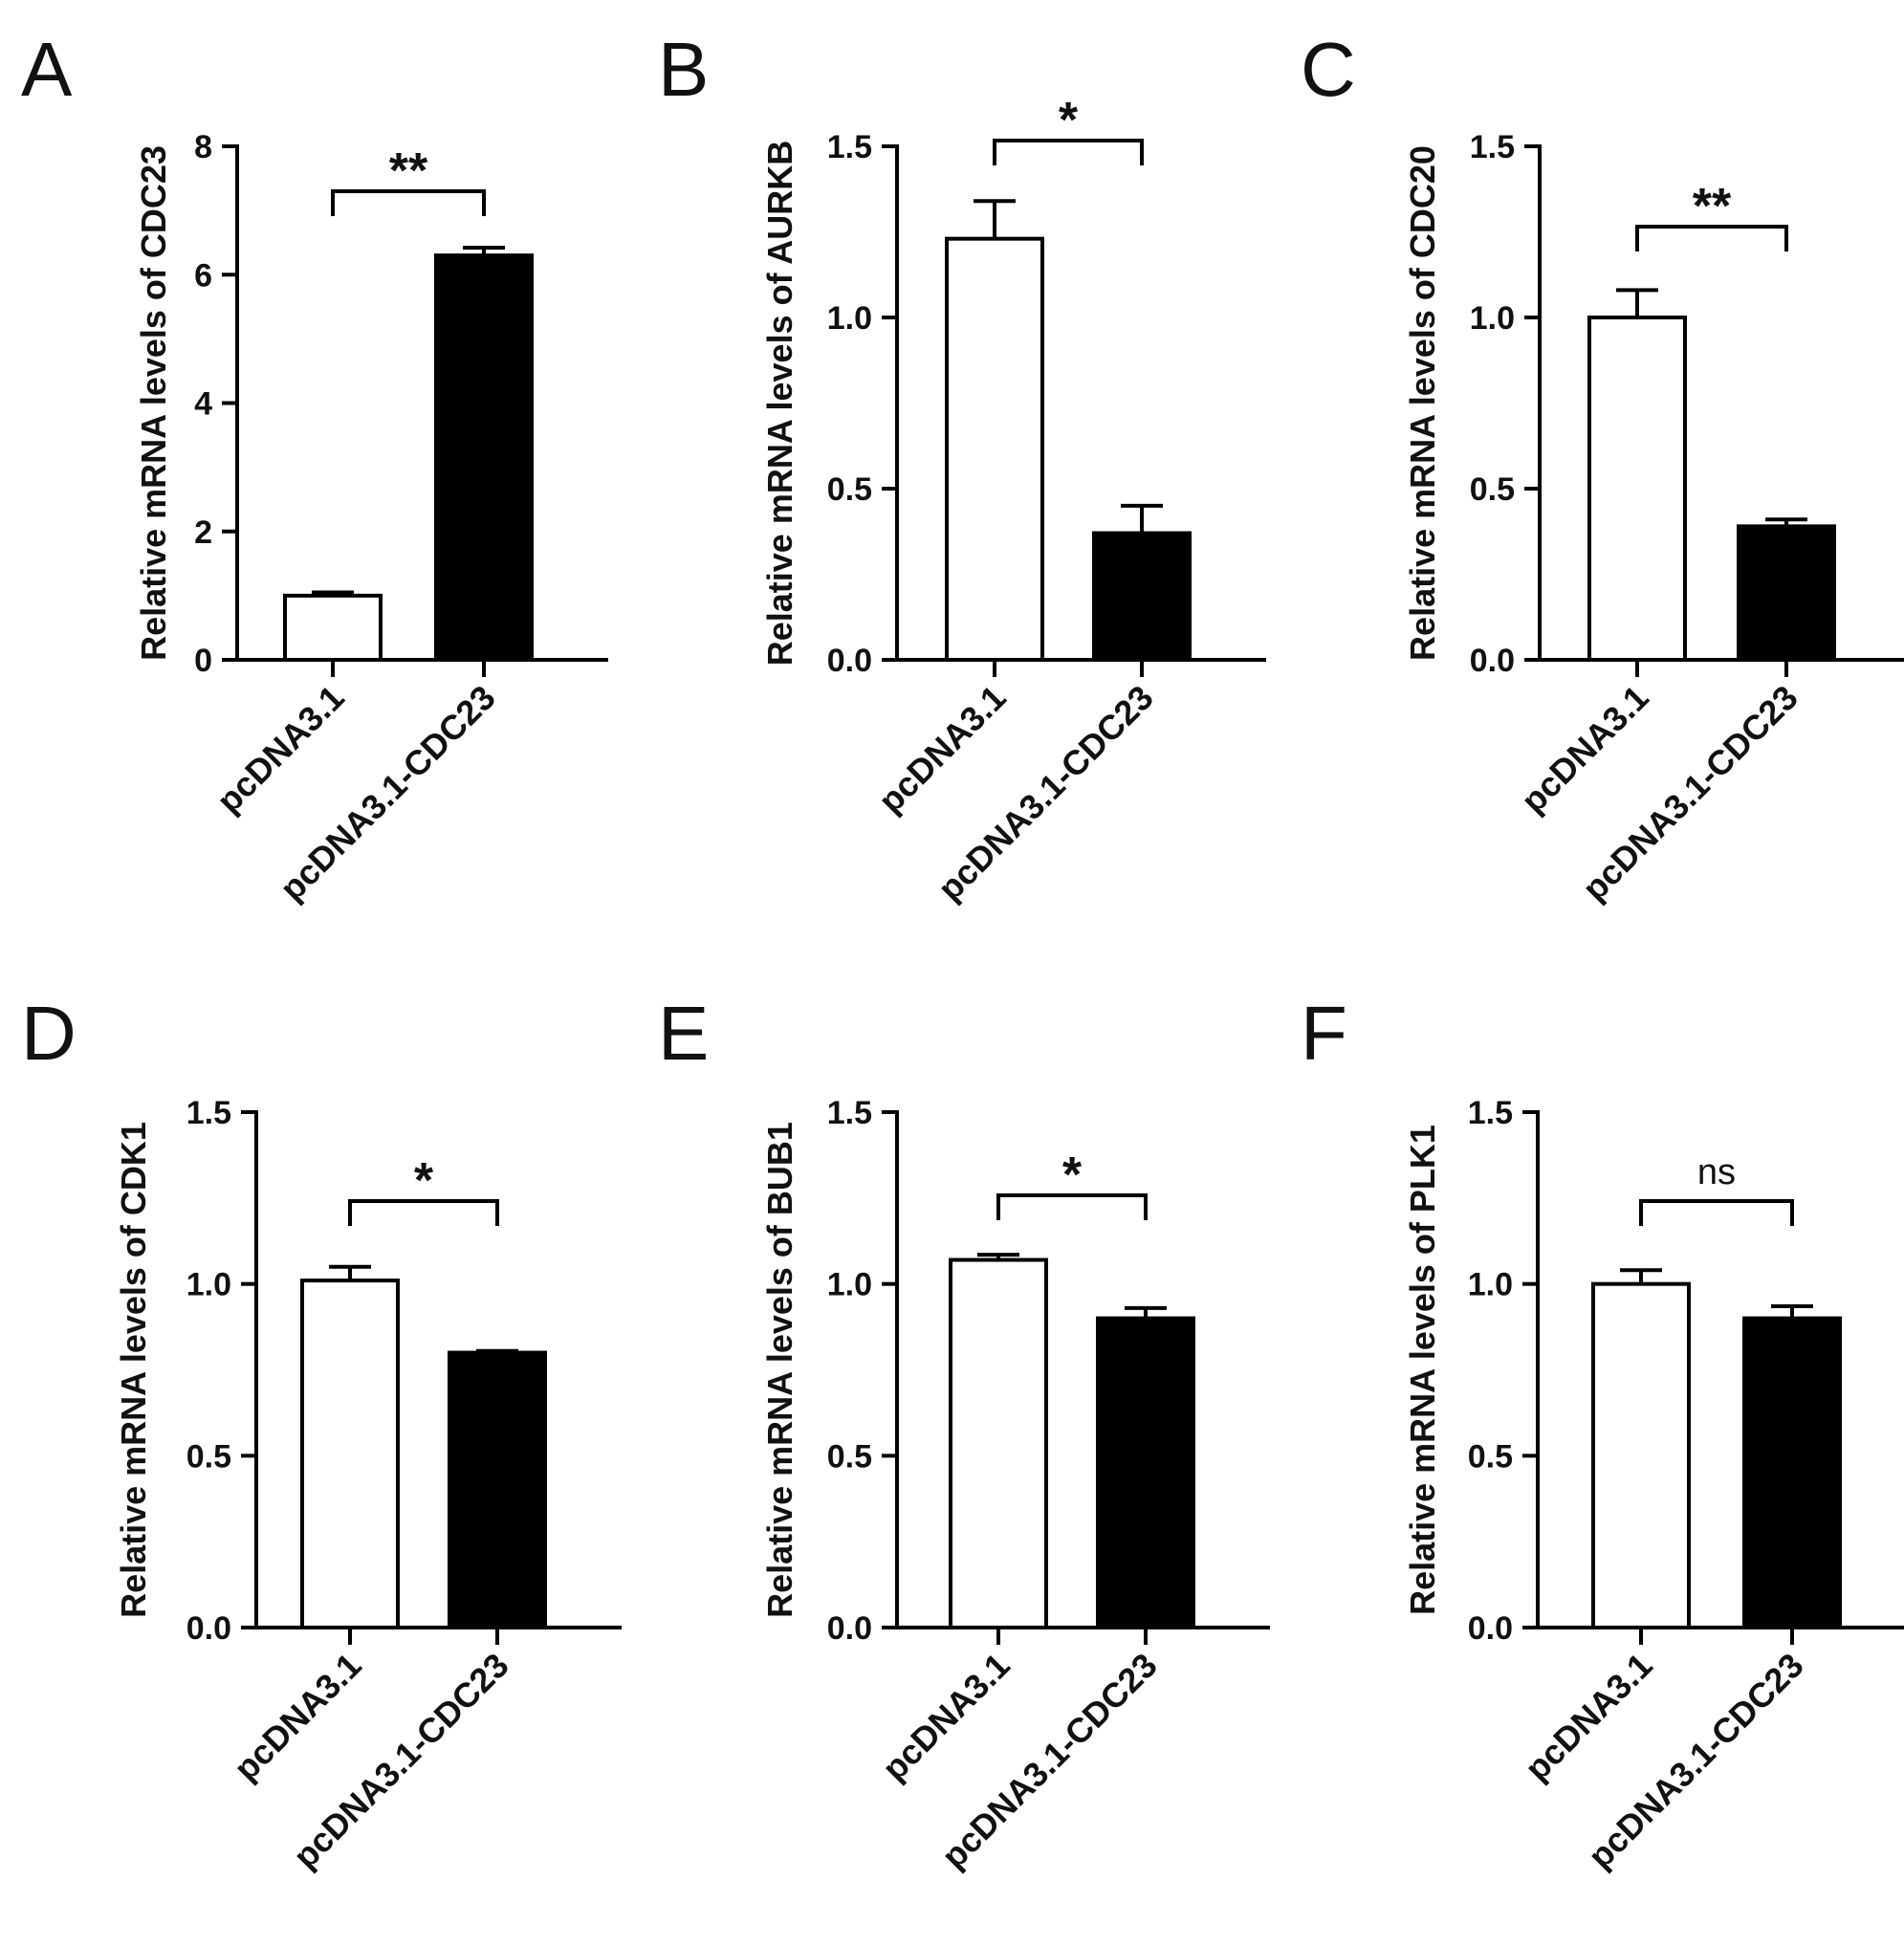 The width and height of the screenshot is (1904, 1946). What do you see at coordinates (1716, 1172) in the screenshot?
I see `significance-label: ns` at bounding box center [1716, 1172].